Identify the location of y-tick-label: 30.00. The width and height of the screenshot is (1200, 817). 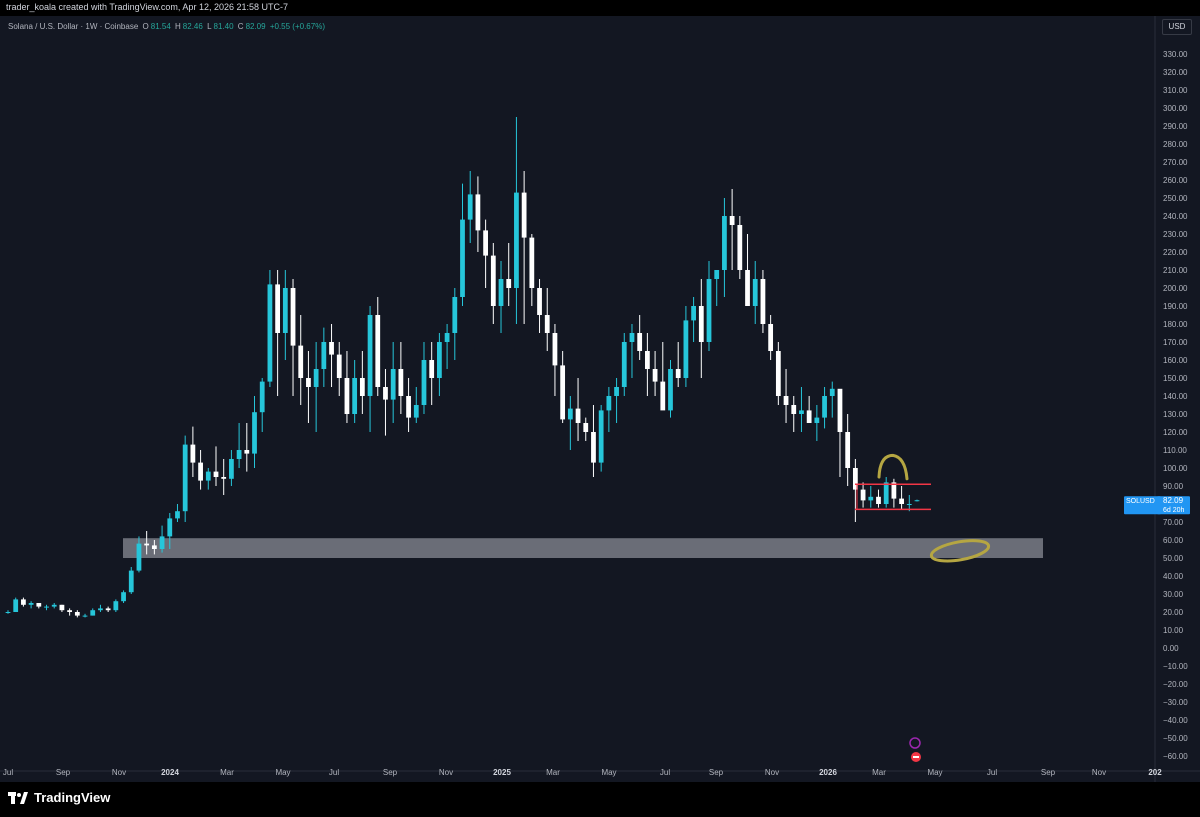
(1173, 594).